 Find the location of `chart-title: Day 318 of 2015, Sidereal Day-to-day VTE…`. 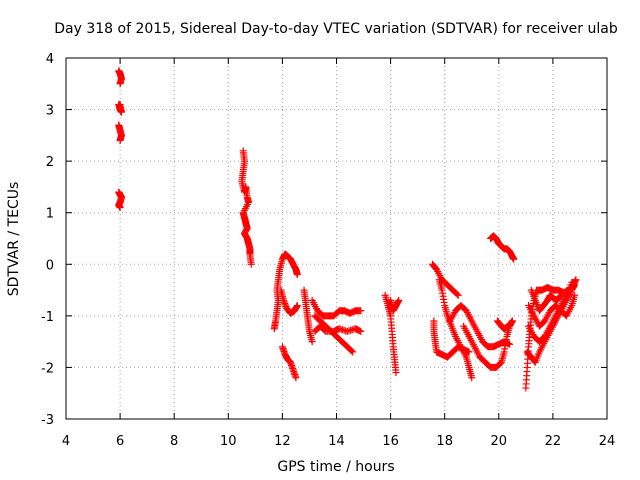

chart-title: Day 318 of 2015, Sidereal Day-to-day VTE… is located at coordinates (336, 29).